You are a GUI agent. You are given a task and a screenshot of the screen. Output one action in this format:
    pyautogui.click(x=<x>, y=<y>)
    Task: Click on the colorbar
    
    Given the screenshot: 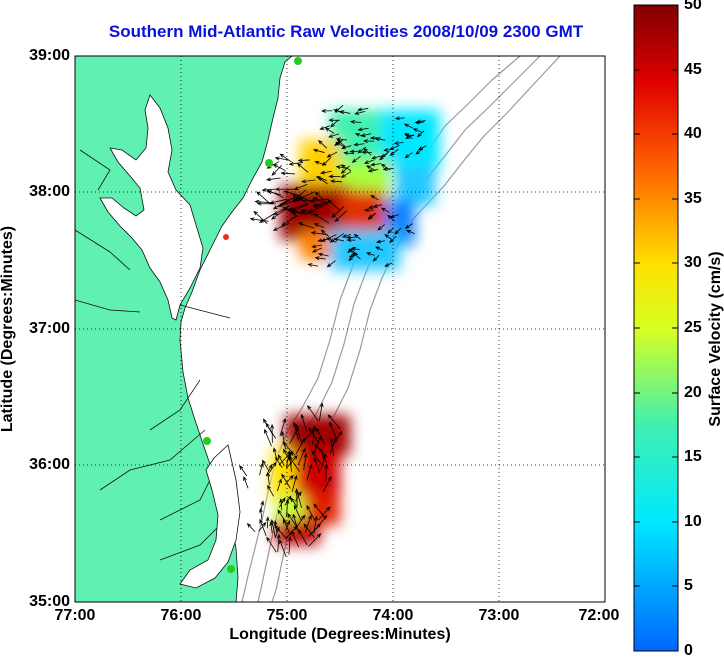 What is the action you would take?
    pyautogui.click(x=656, y=328)
    